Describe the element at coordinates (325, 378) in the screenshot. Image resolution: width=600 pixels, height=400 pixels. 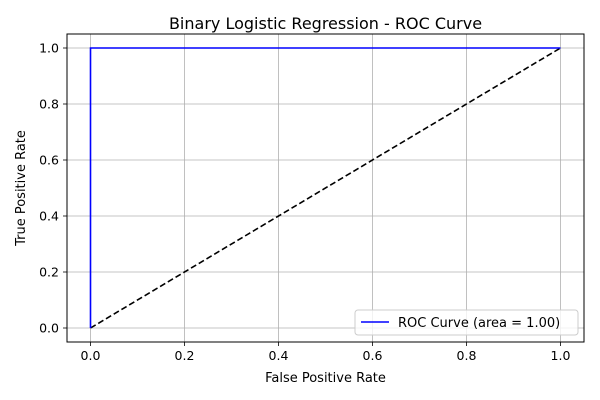
I see `x-axis-label: False Positive Rate` at that location.